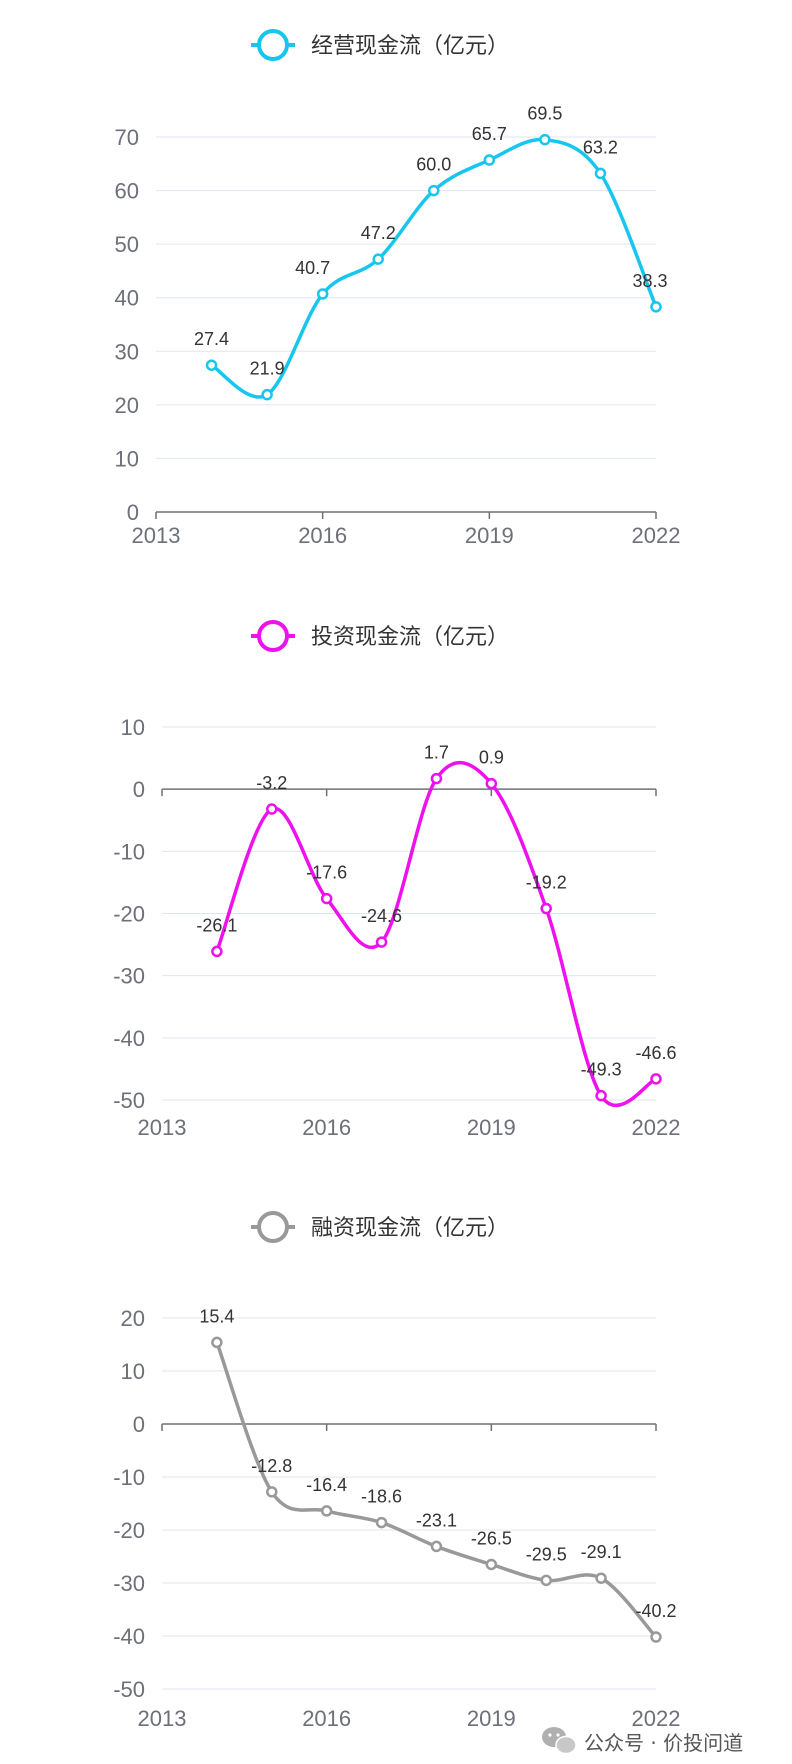 This screenshot has height=1764, width=792. I want to click on data-label: 60.0, so click(433, 165).